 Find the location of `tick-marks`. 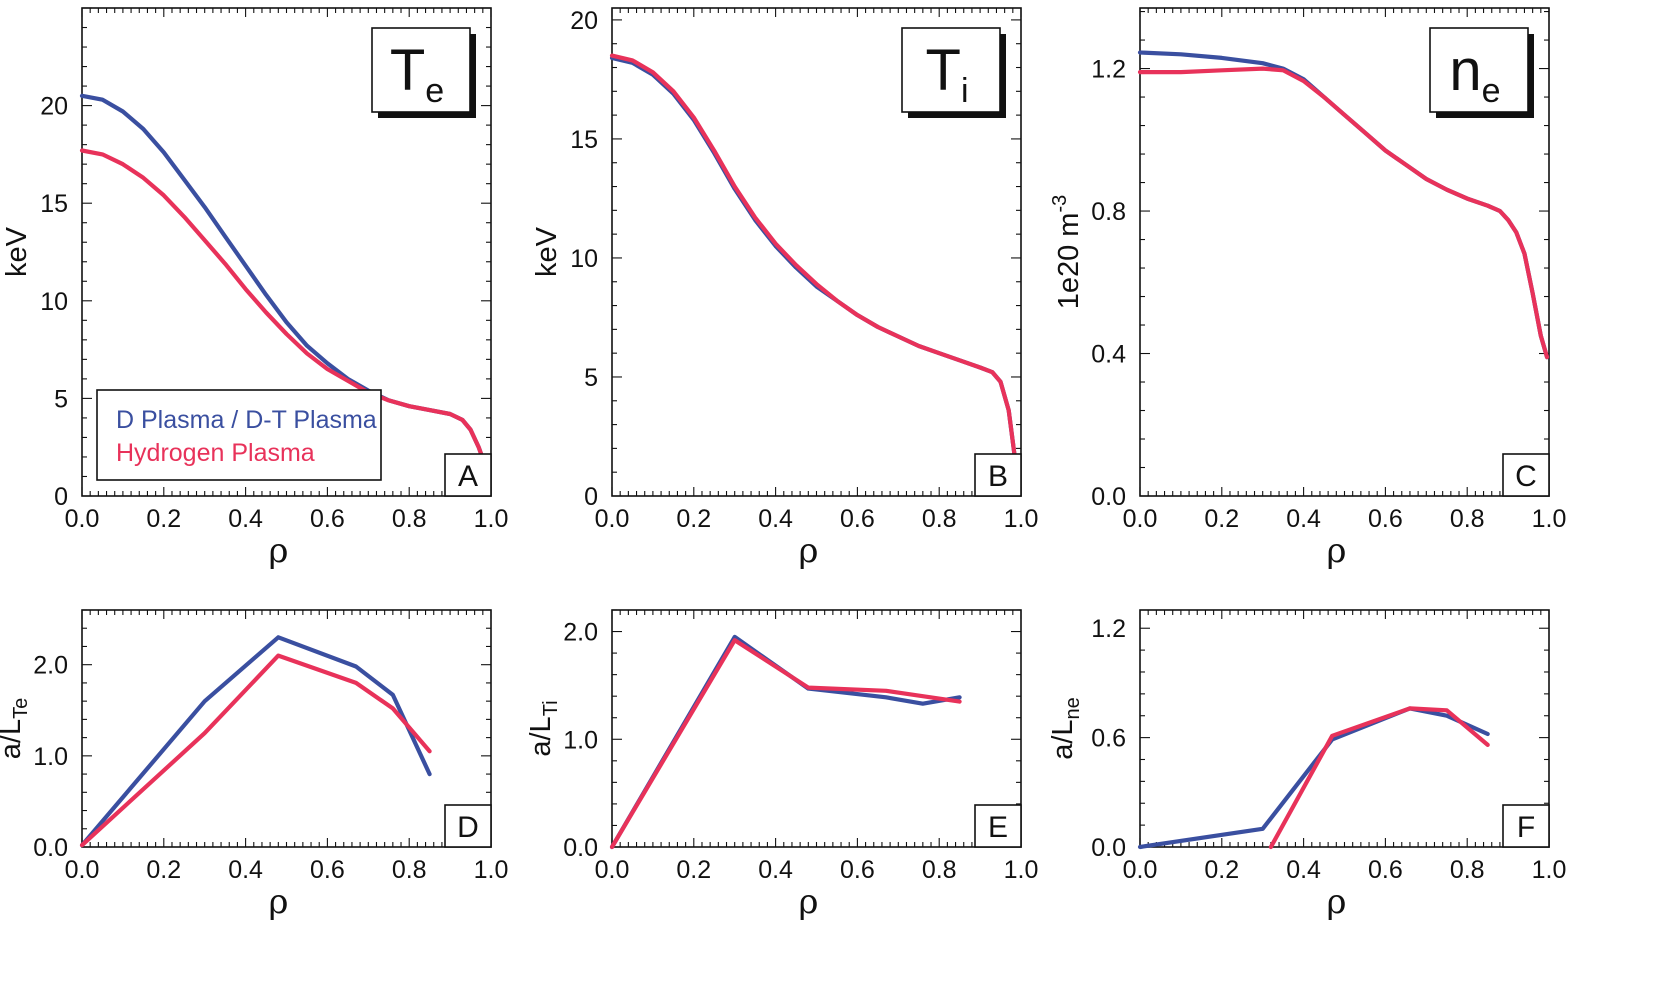

tick-marks is located at coordinates (816, 728).